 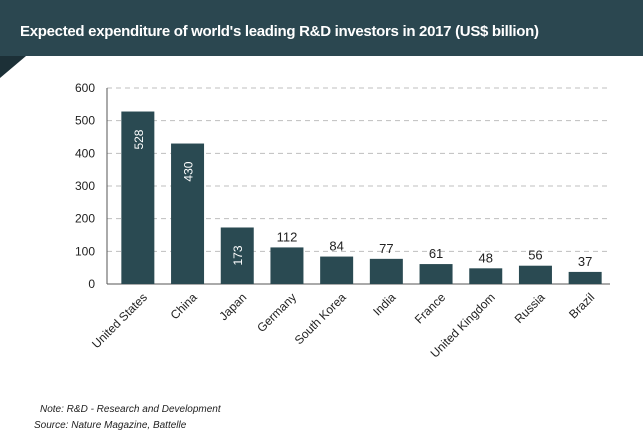 What do you see at coordinates (189, 171) in the screenshot?
I see `data-label: 430` at bounding box center [189, 171].